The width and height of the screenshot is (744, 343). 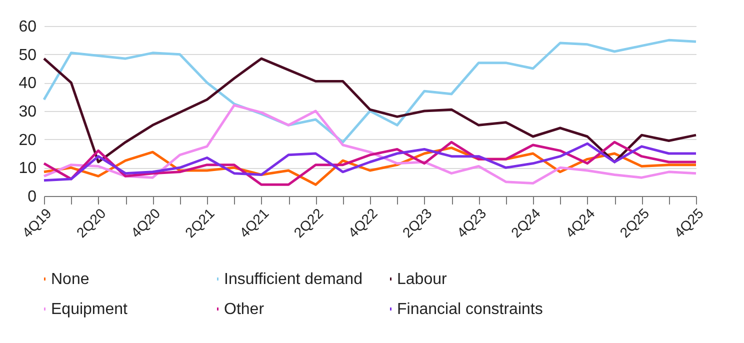 What do you see at coordinates (32, 197) in the screenshot?
I see `y-tick-label: 0` at bounding box center [32, 197].